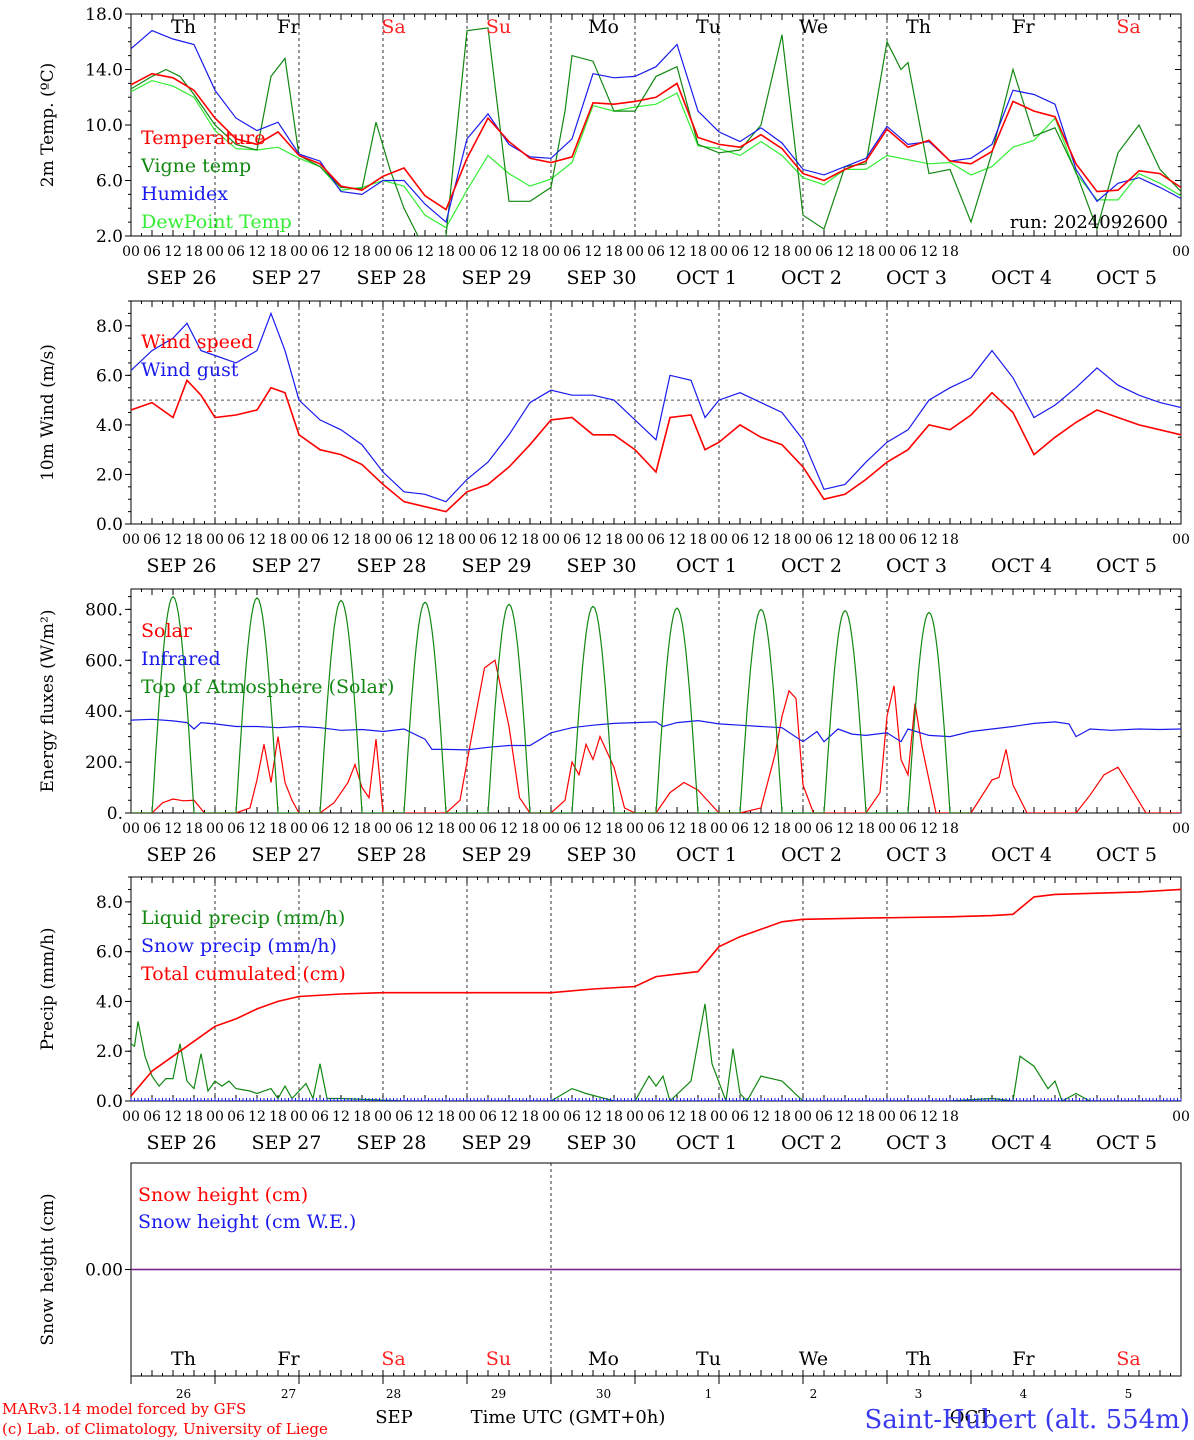 The height and width of the screenshot is (1440, 1194). What do you see at coordinates (568, 1417) in the screenshot?
I see `x-axis-title: Time UTC (GMT+0h)` at bounding box center [568, 1417].